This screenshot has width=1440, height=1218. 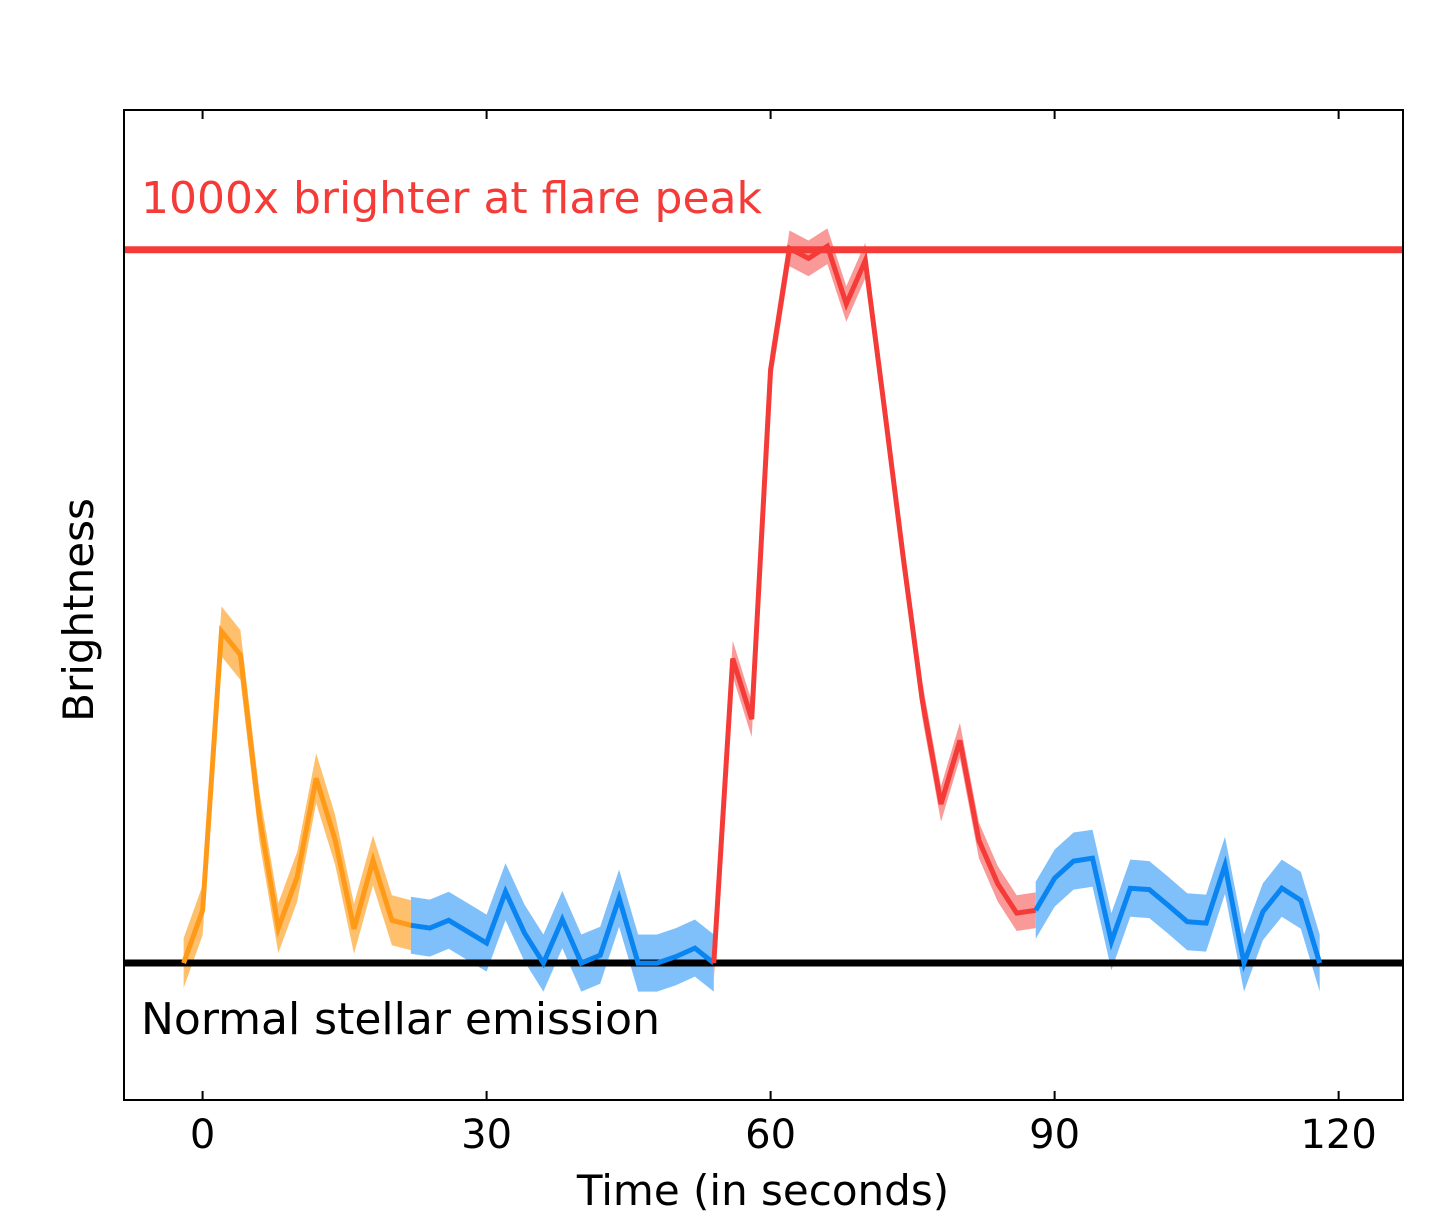 What do you see at coordinates (400, 1019) in the screenshot?
I see `normal-annotation: Normal stellar emission` at bounding box center [400, 1019].